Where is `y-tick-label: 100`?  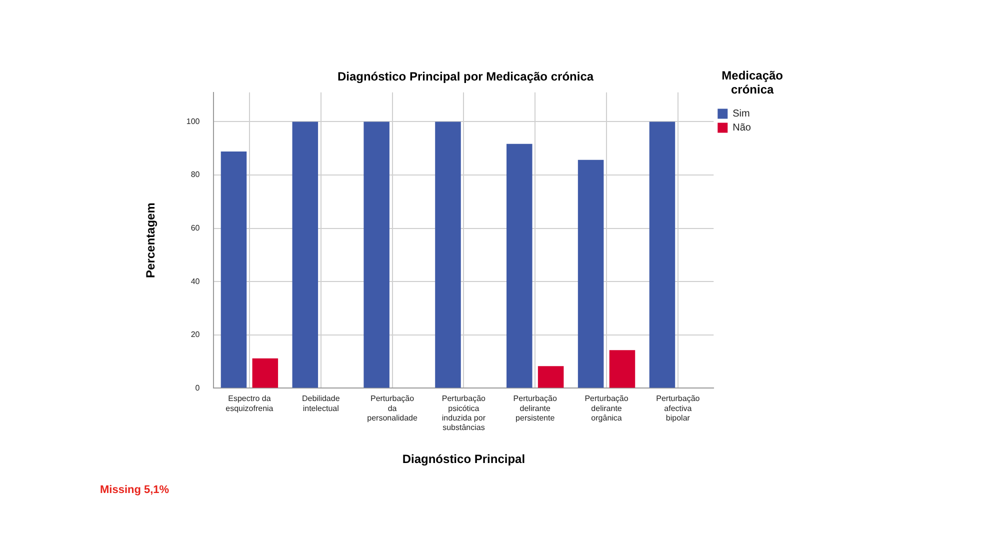
y-tick-label: 100 is located at coordinates (193, 121).